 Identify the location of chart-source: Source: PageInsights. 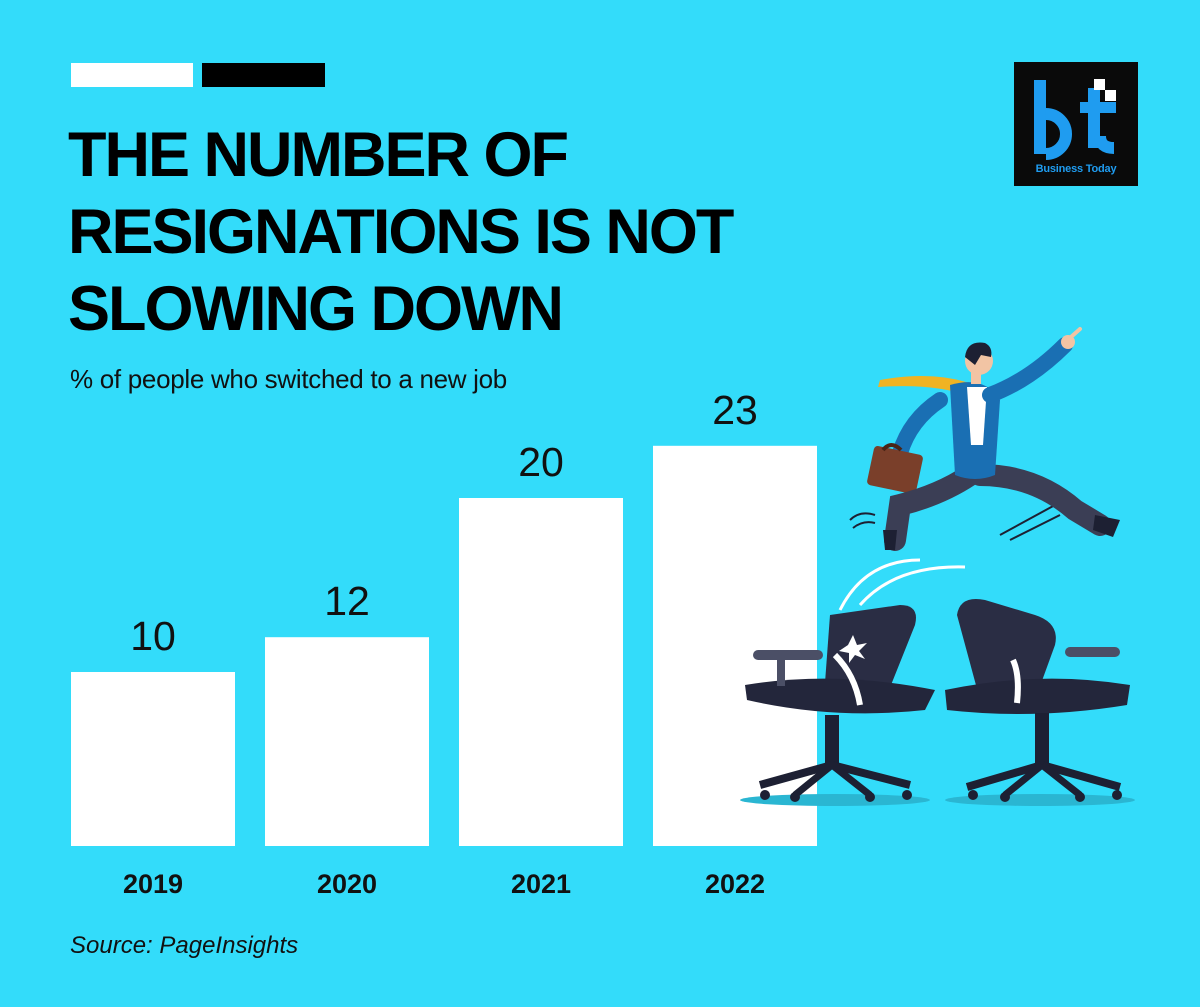
(184, 945).